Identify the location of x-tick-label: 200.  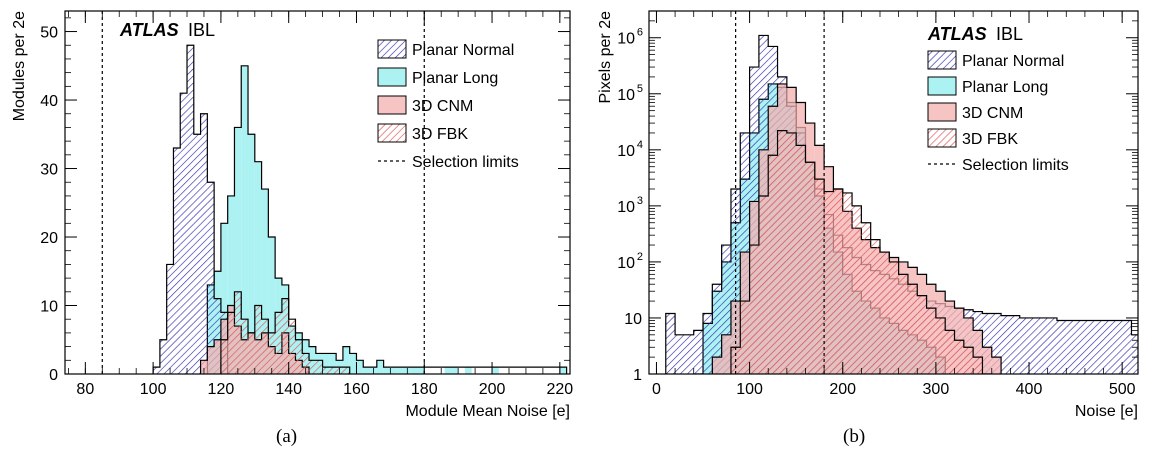
(492, 389).